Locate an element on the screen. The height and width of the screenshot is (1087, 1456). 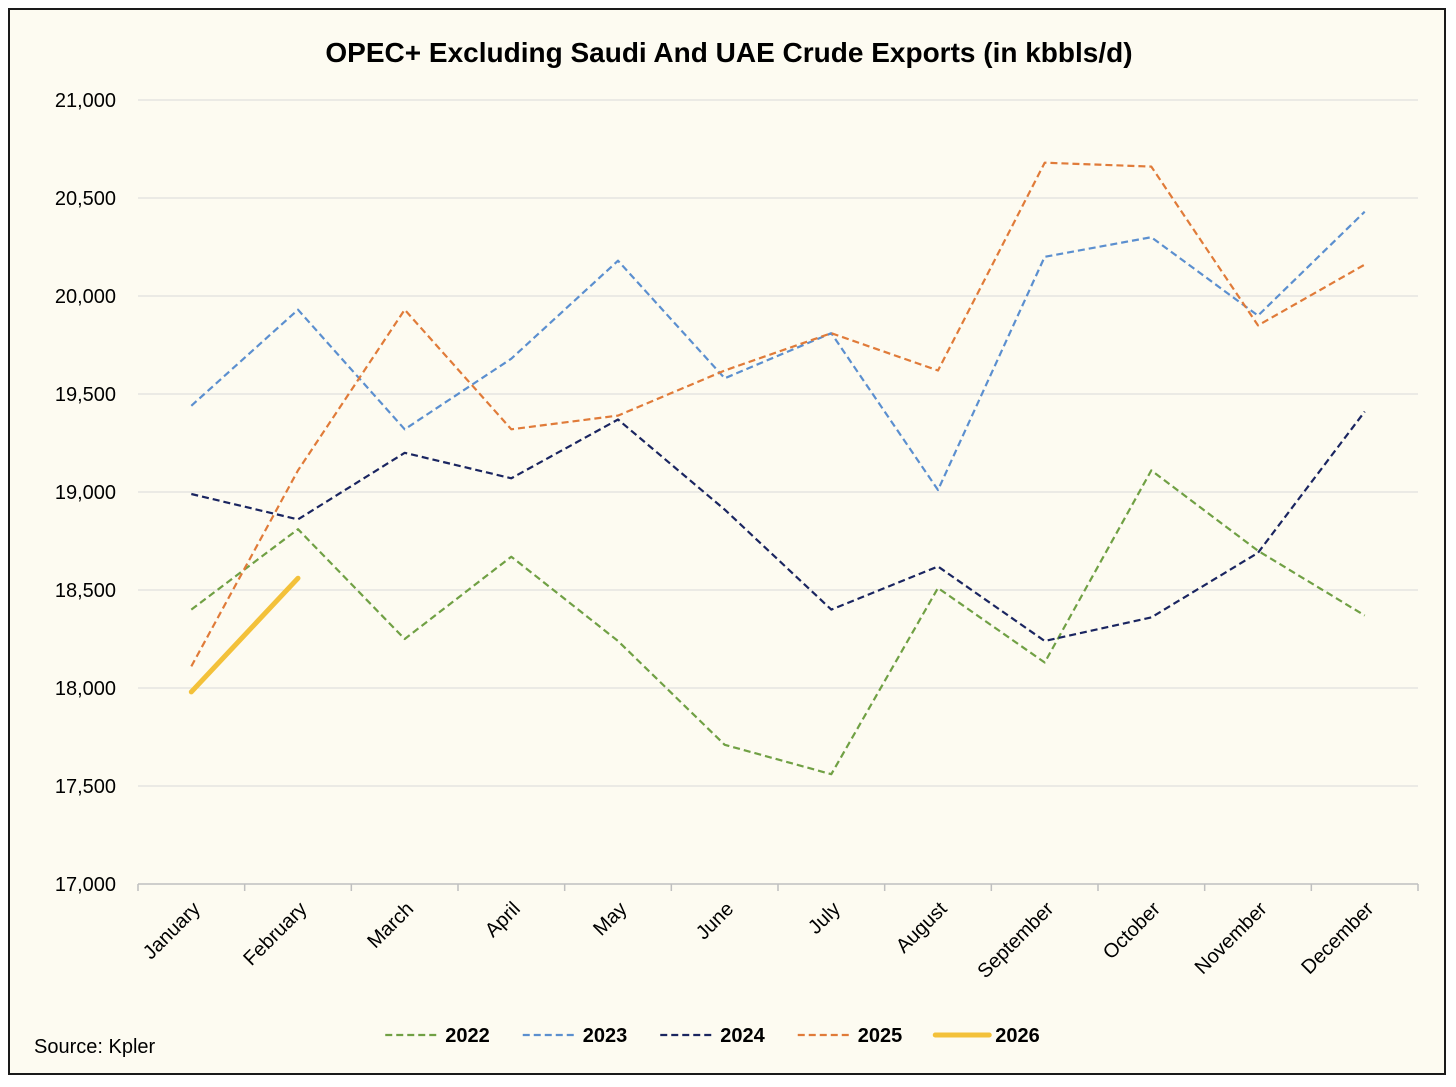
x-tick-label: December is located at coordinates (1337, 938).